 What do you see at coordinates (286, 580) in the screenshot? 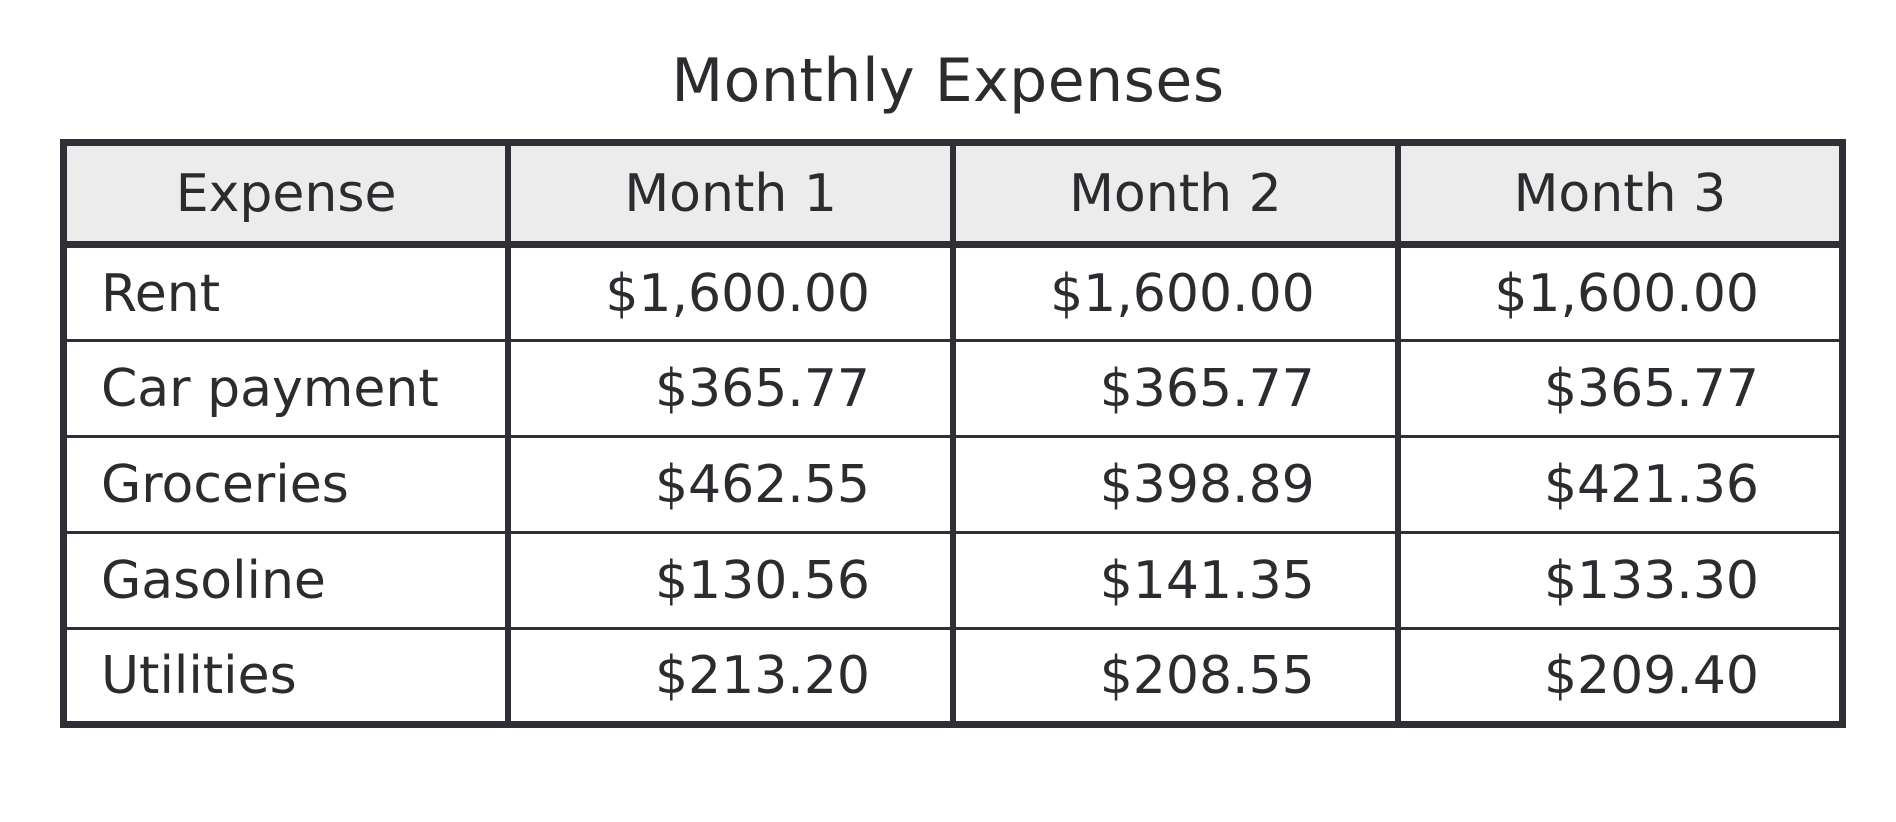
I see `row-label: Gasoline` at bounding box center [286, 580].